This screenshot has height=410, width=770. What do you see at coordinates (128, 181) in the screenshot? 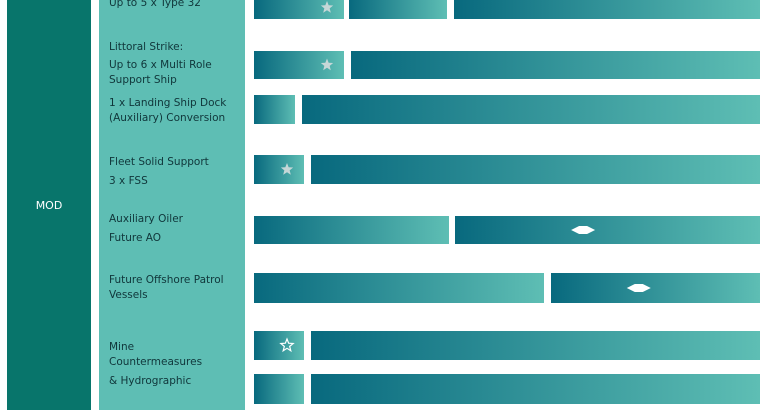
I see `programme-label-line: 3 x FSS` at bounding box center [128, 181].